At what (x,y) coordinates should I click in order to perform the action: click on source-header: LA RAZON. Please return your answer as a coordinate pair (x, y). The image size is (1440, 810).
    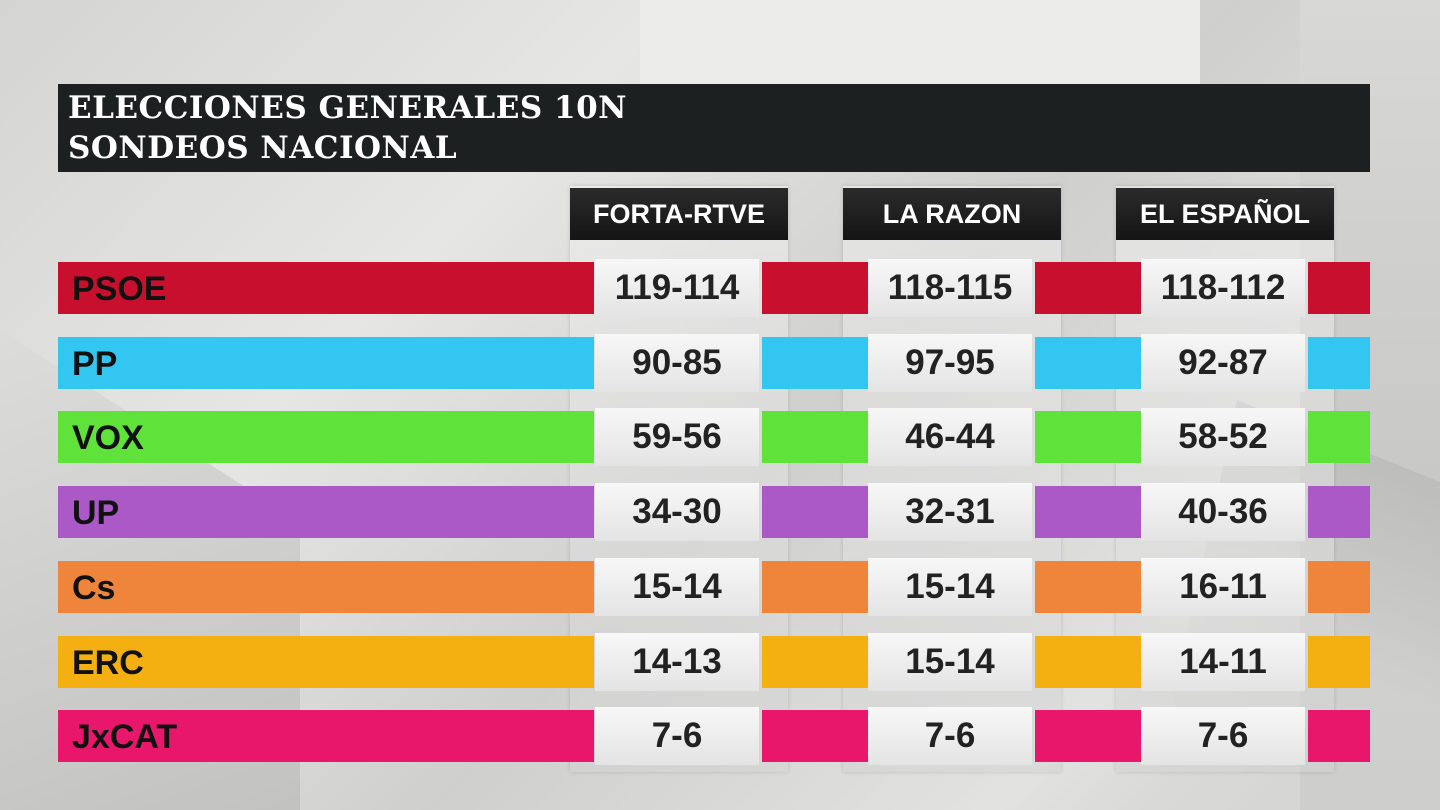
    Looking at the image, I should click on (952, 214).